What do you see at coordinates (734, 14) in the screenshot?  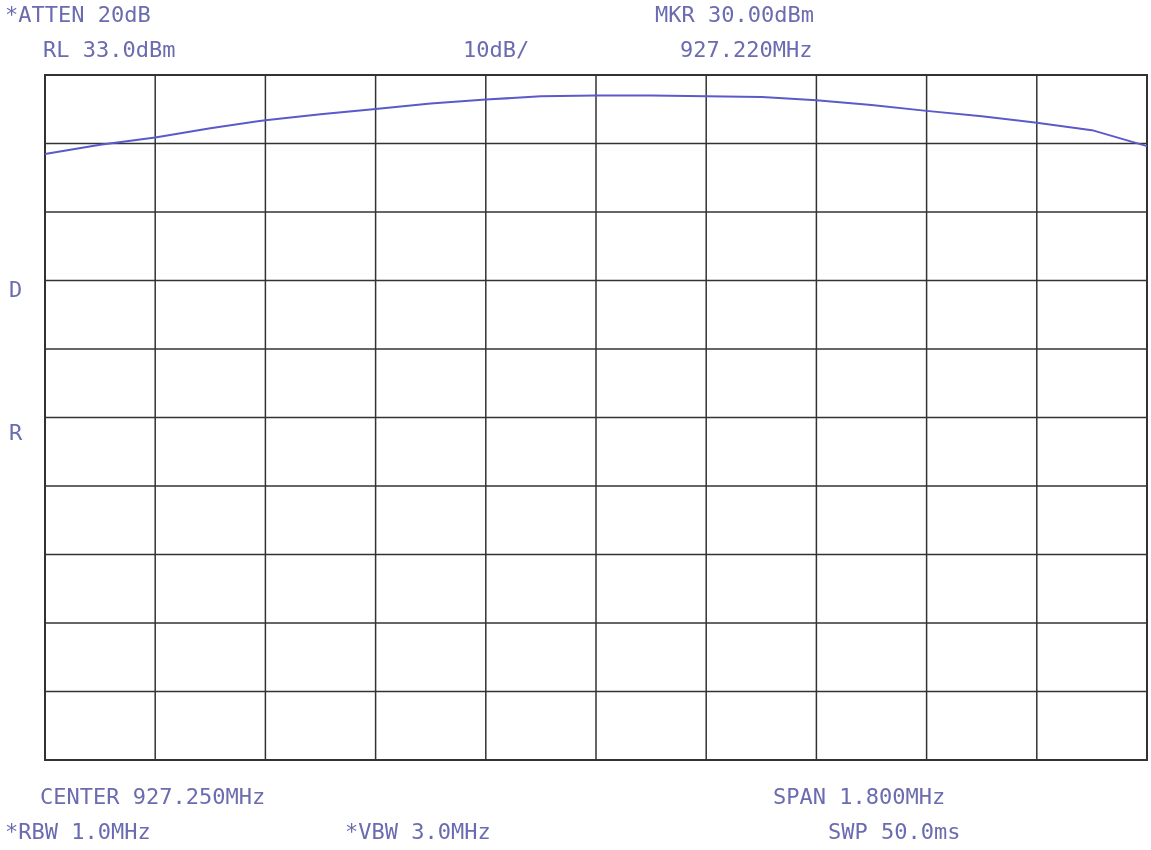 I see `text: MKR 30.00dBm` at bounding box center [734, 14].